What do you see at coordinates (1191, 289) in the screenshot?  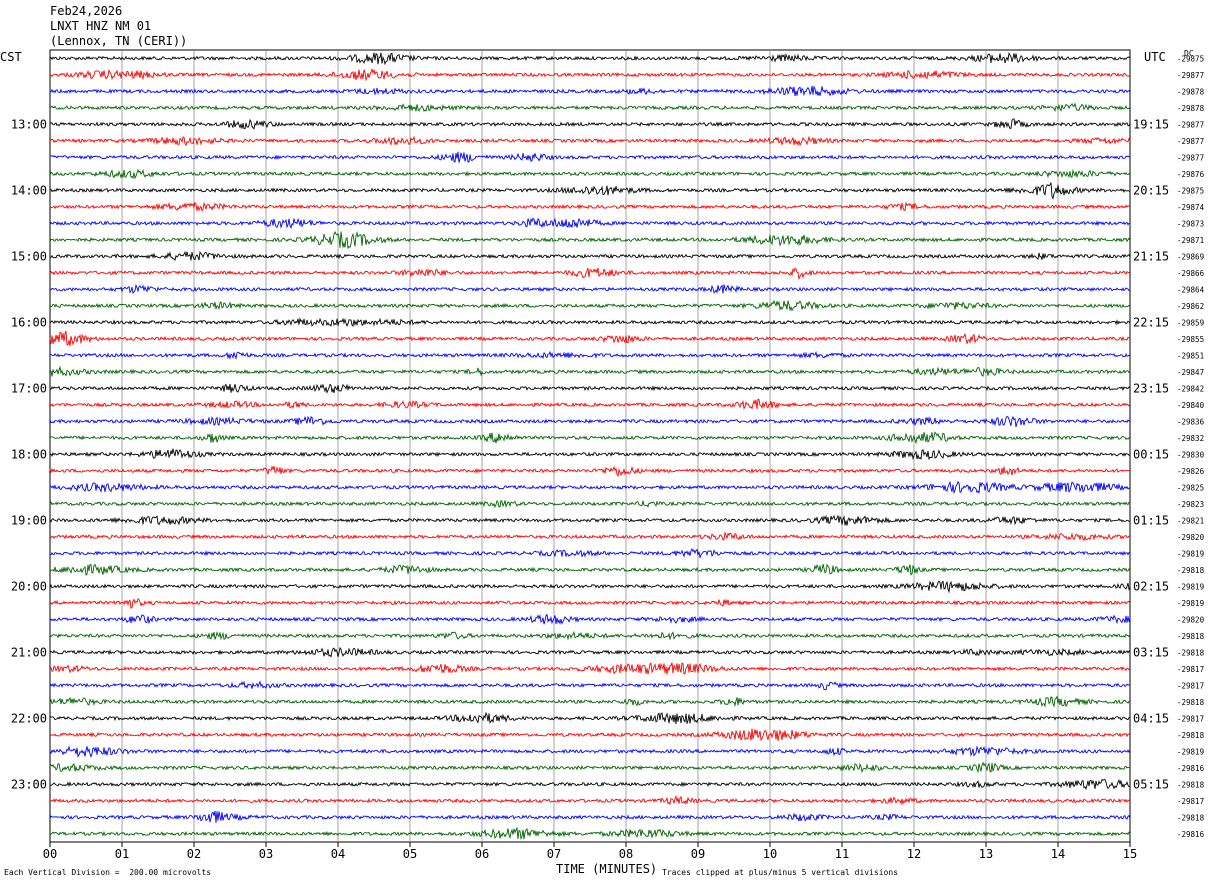 I see `dc-offset-row-14: -29864` at bounding box center [1191, 289].